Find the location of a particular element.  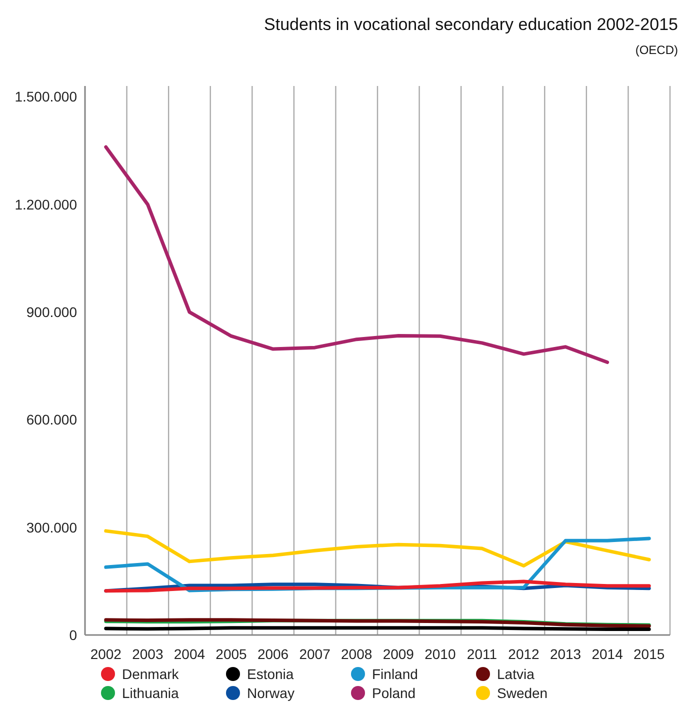

x-tick-label: 2006 is located at coordinates (273, 654).